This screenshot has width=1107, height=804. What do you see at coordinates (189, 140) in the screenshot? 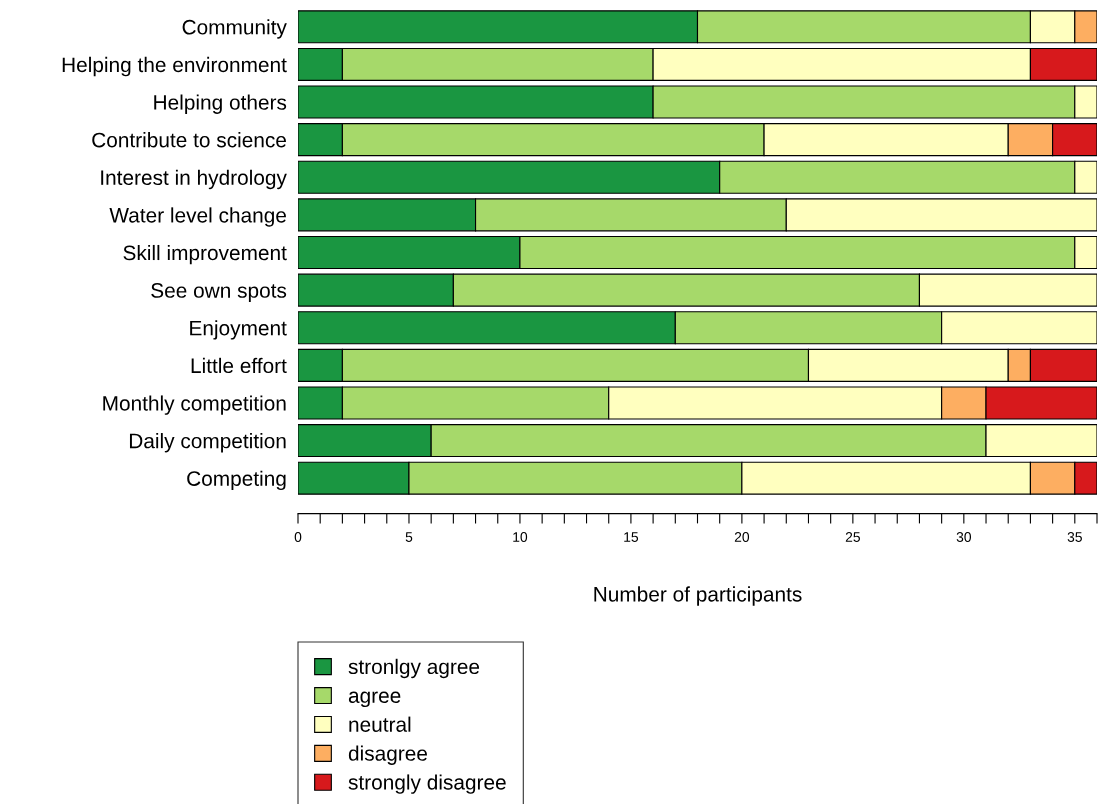
I see `y-tick-label: Contribute to science` at bounding box center [189, 140].